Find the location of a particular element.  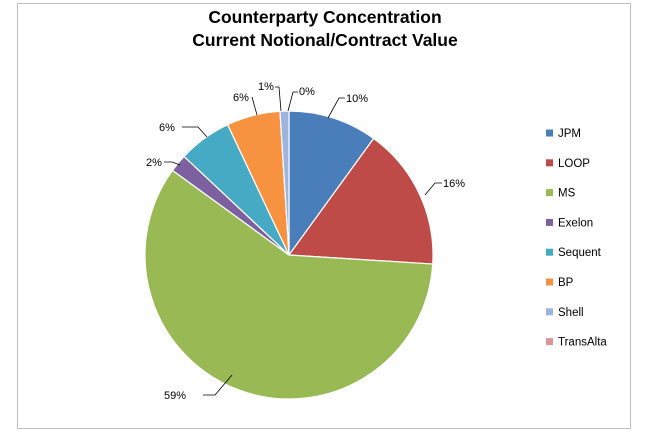

legend-swatch-exelon is located at coordinates (549, 222).